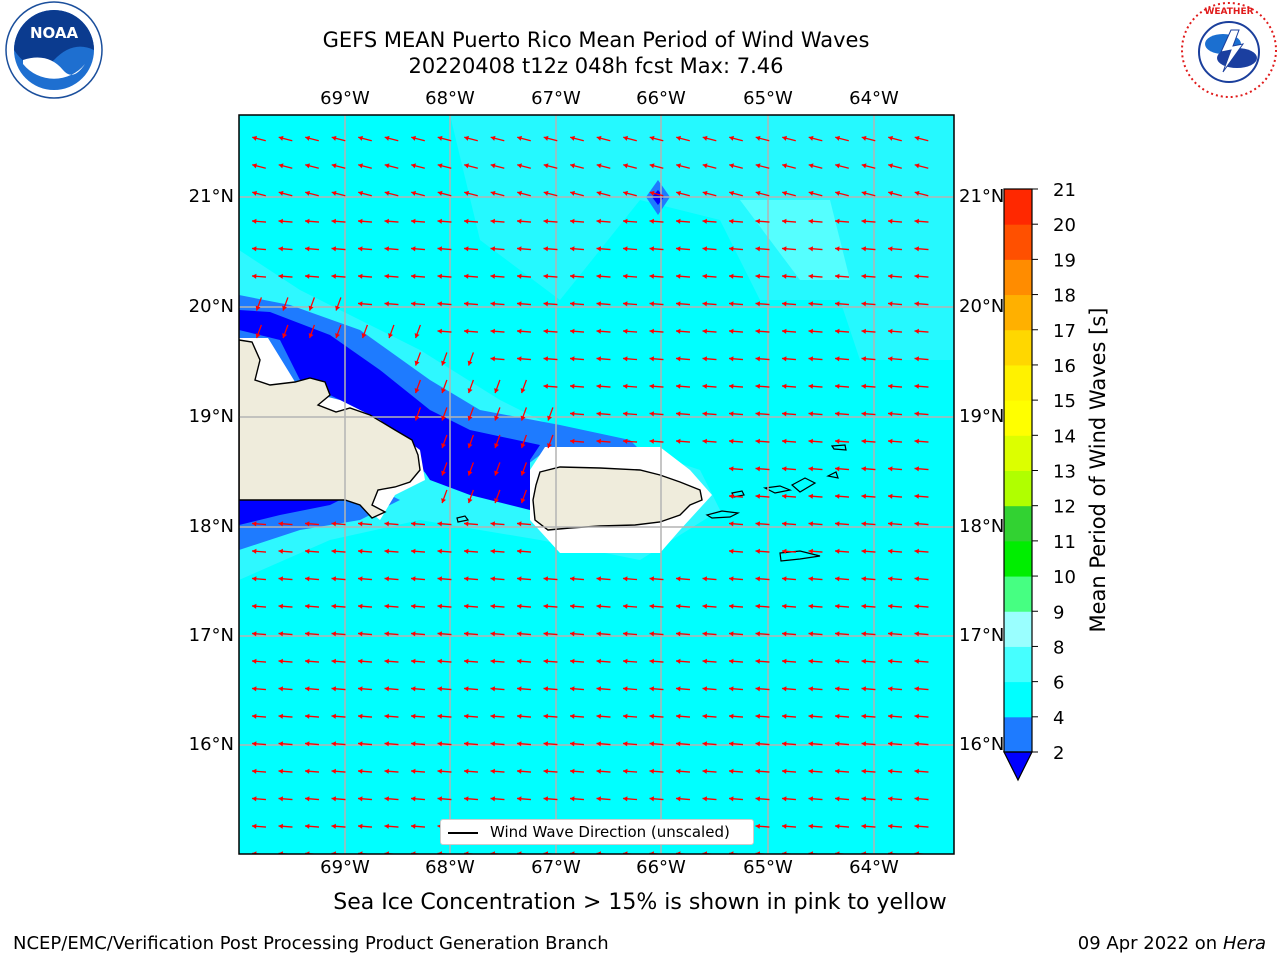  What do you see at coordinates (1039, 481) in the screenshot?
I see `colorbar: 2 4 6 8 9 10 11 12 13 14 15 16 17 18 19 20 21` at bounding box center [1039, 481].